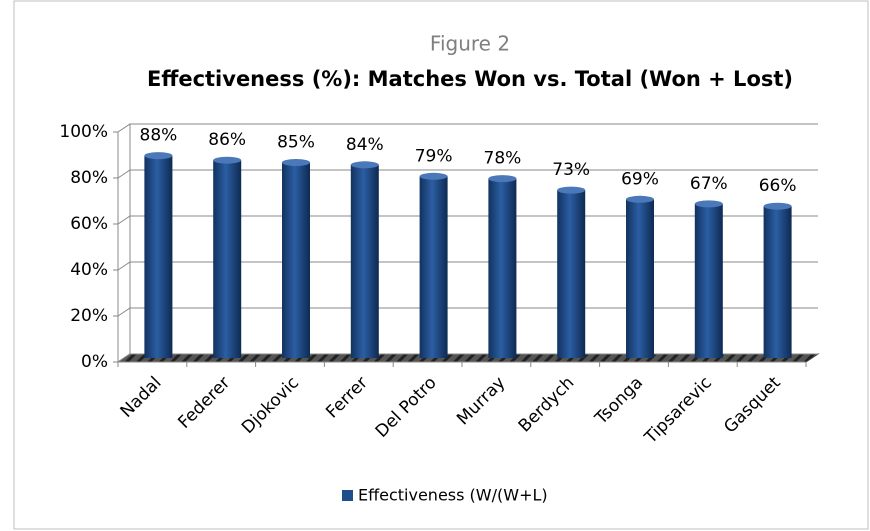 Image resolution: width=870 pixels, height=531 pixels. I want to click on y-tick-label: 100%, so click(83, 132).